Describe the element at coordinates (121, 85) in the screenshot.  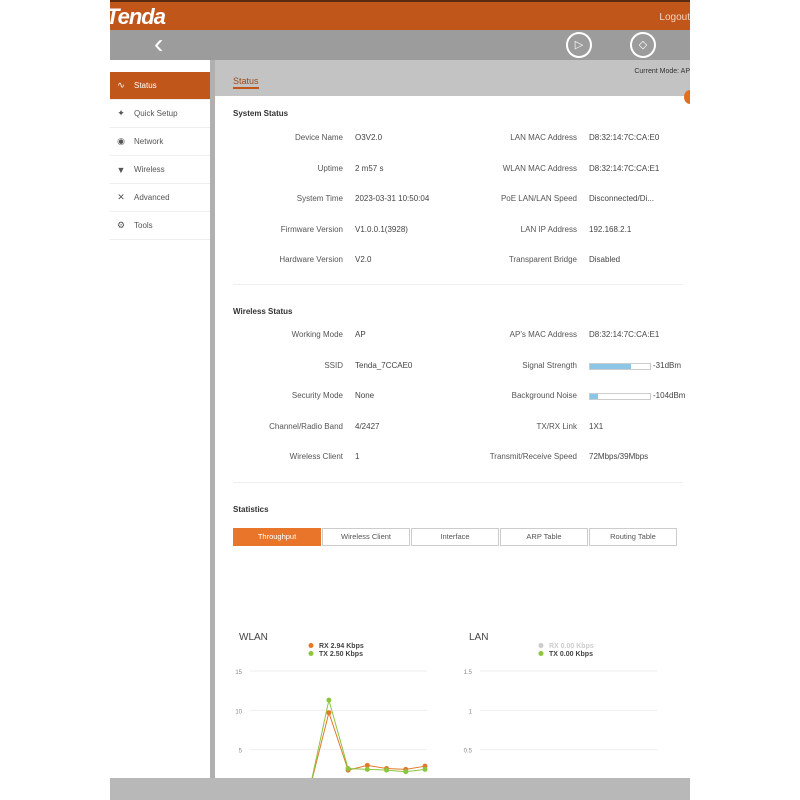
I see `status-icon: ∿` at that location.